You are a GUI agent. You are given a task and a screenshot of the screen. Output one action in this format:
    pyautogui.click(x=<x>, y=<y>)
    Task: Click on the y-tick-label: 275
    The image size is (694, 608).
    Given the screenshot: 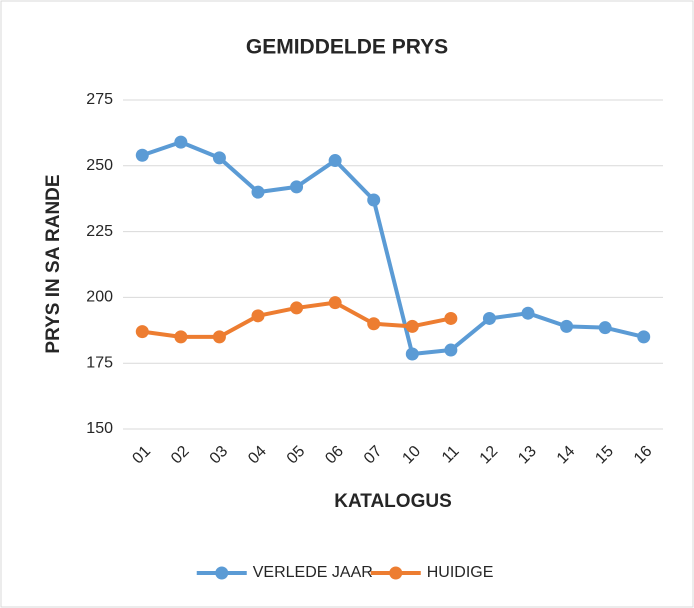 What is the action you would take?
    pyautogui.click(x=99, y=99)
    